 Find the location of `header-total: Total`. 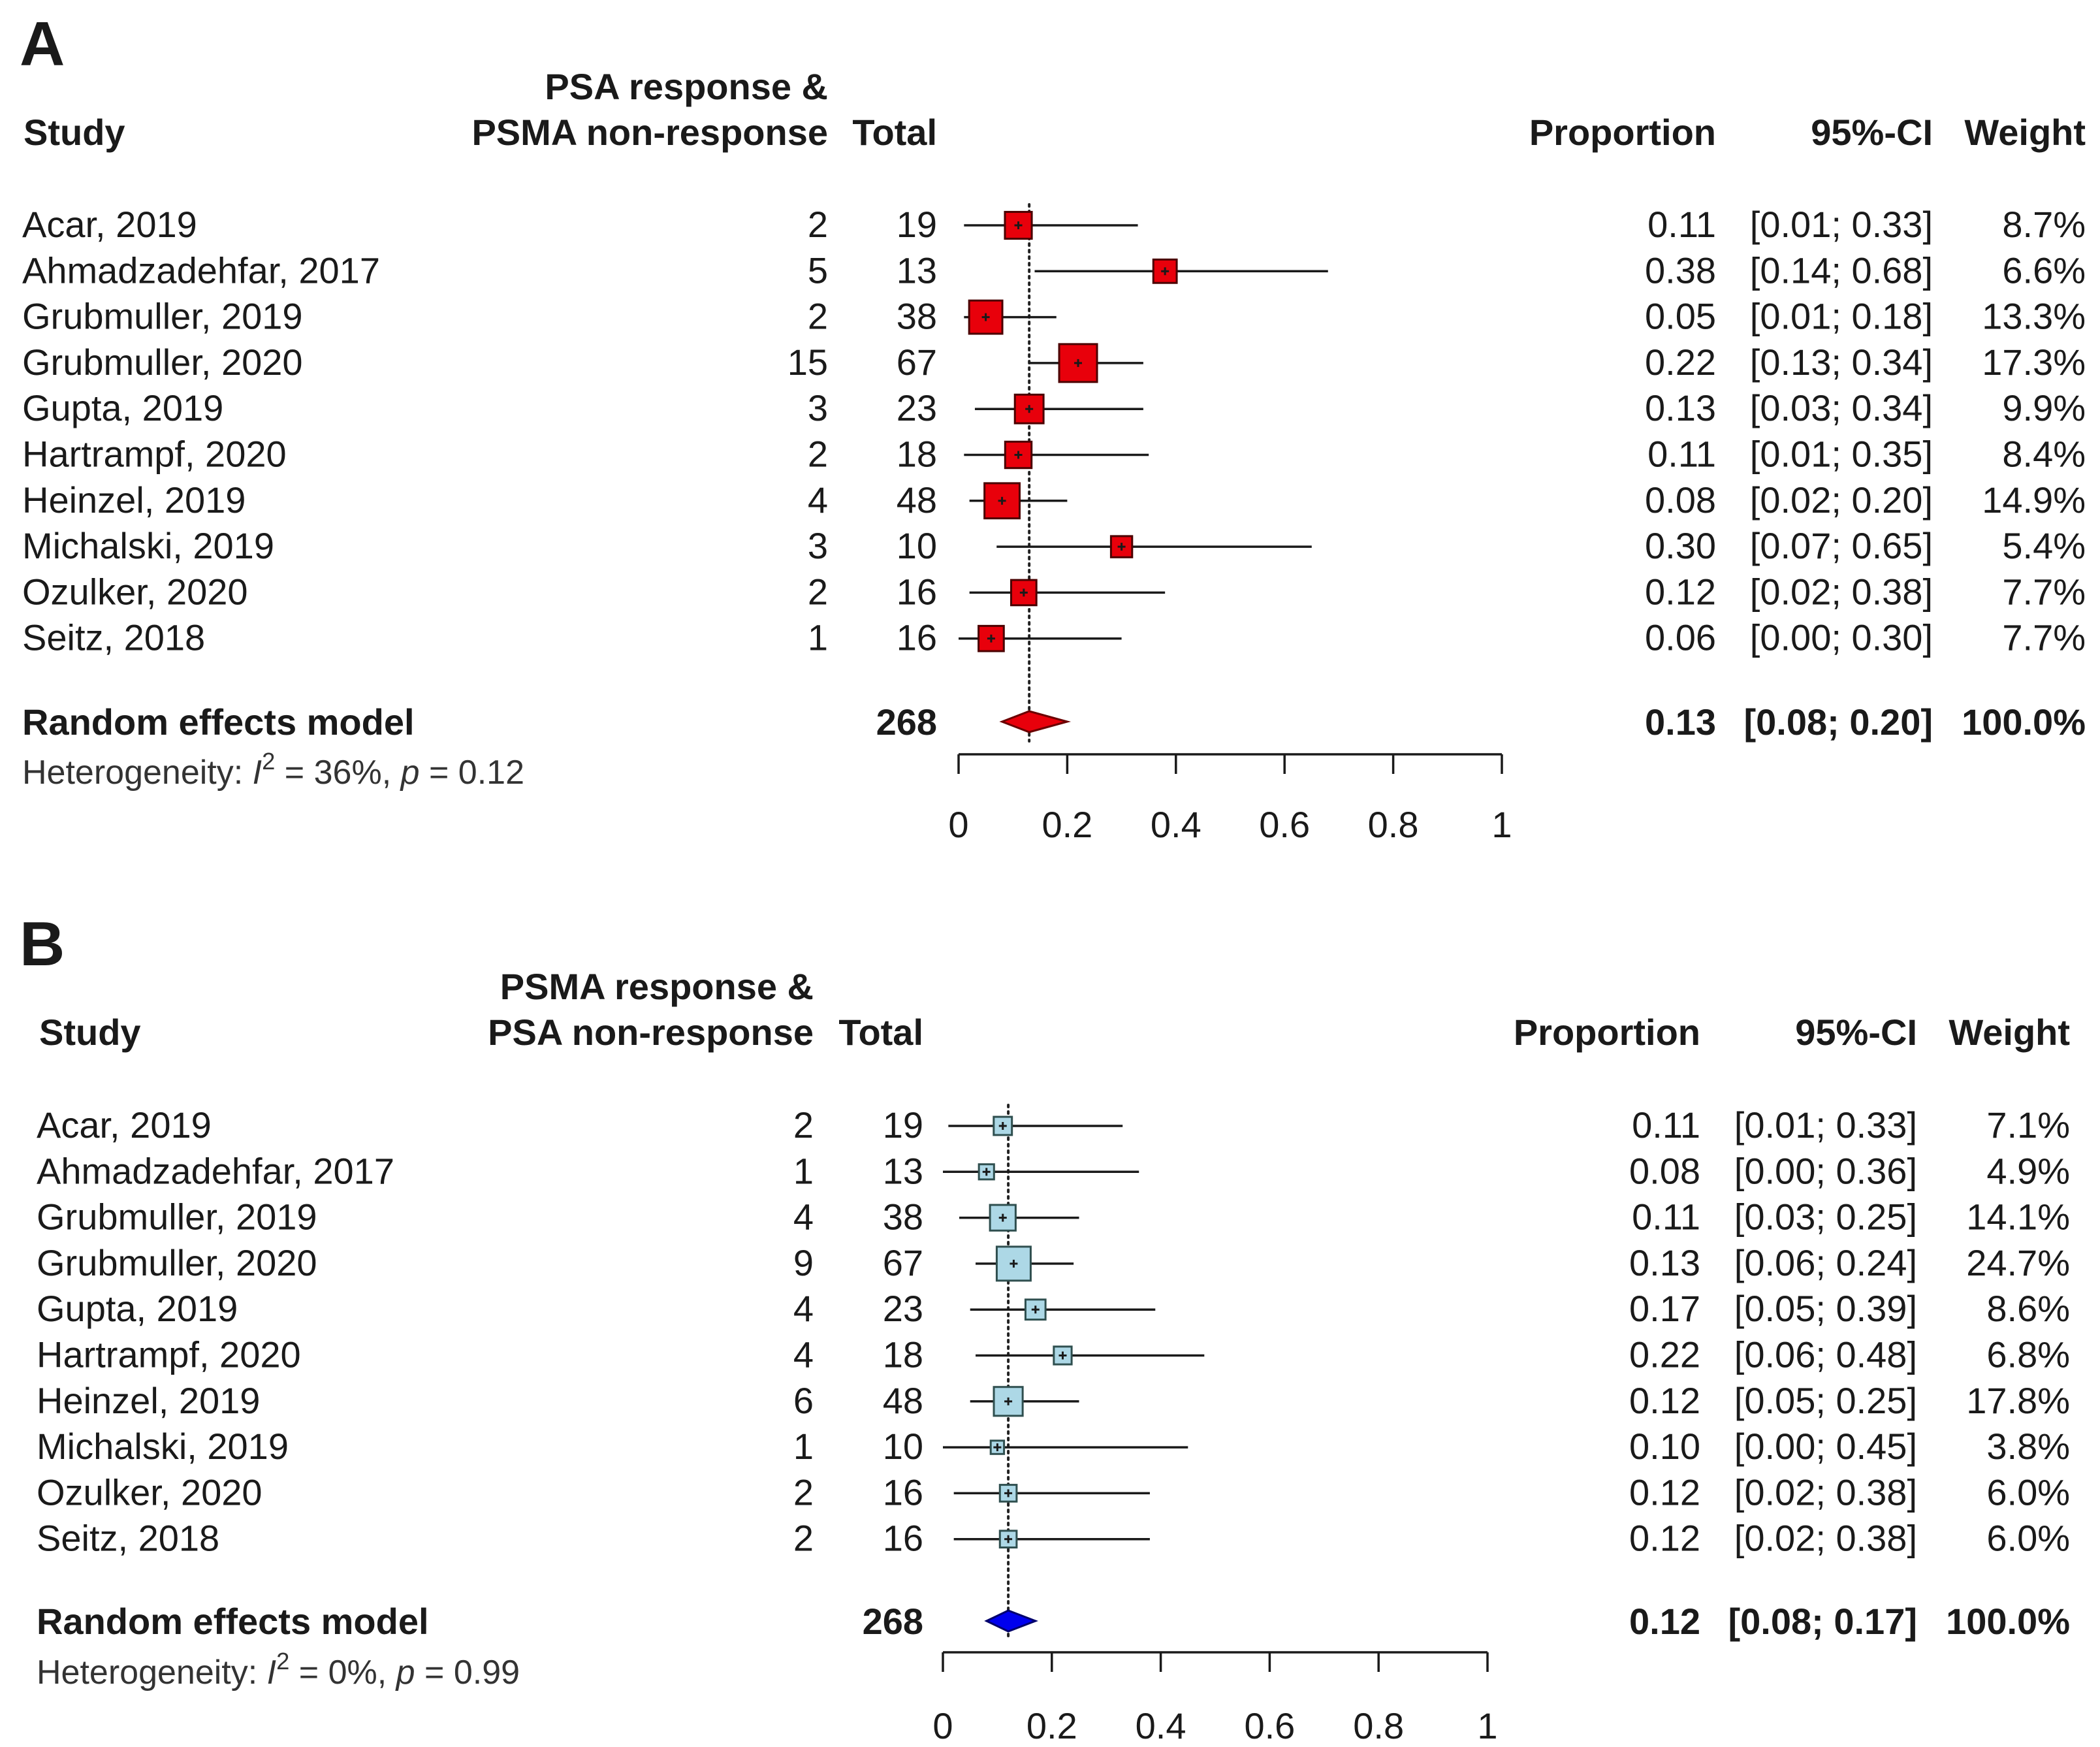

header-total: Total is located at coordinates (895, 132).